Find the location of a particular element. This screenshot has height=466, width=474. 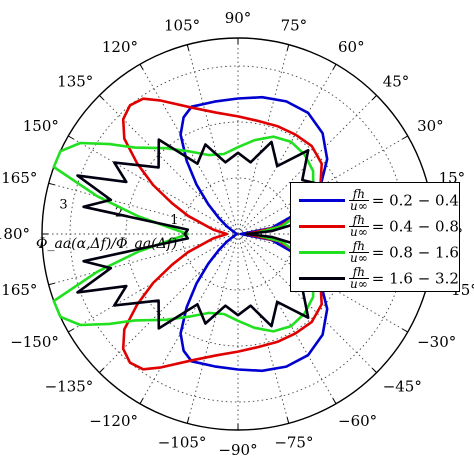

angle-tick-label: 45° is located at coordinates (396, 81).